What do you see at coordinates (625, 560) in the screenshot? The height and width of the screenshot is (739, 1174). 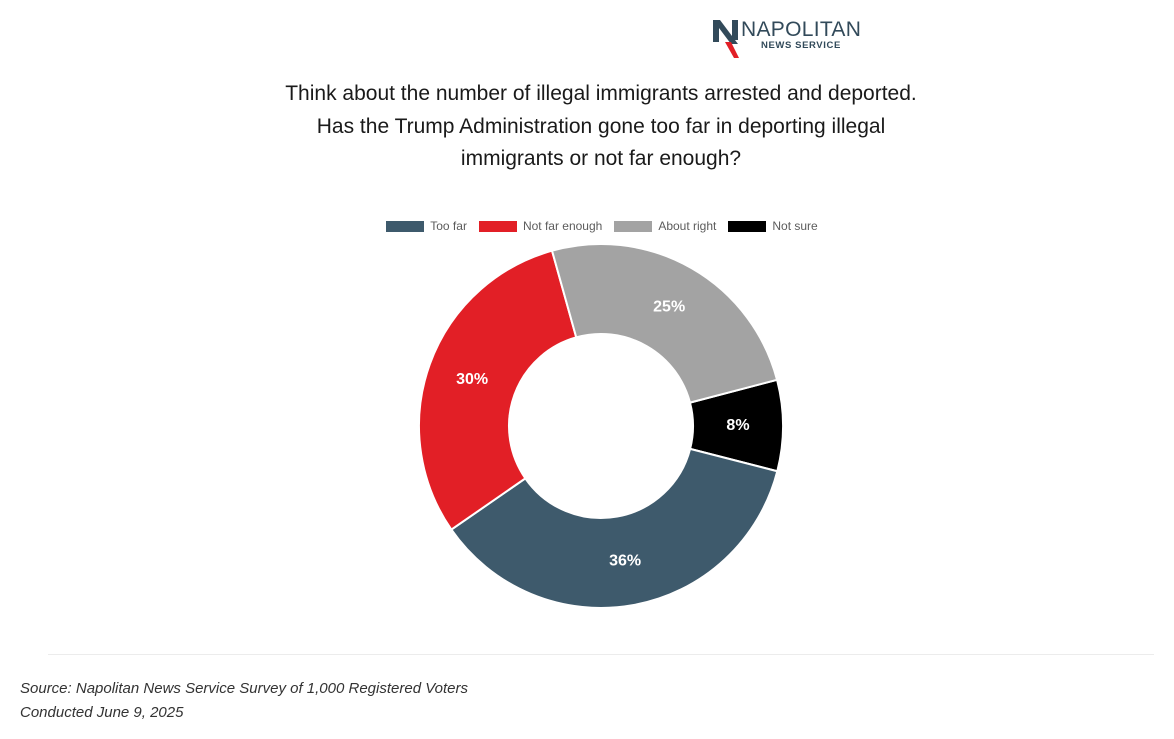 I see `data-label: 36%` at bounding box center [625, 560].